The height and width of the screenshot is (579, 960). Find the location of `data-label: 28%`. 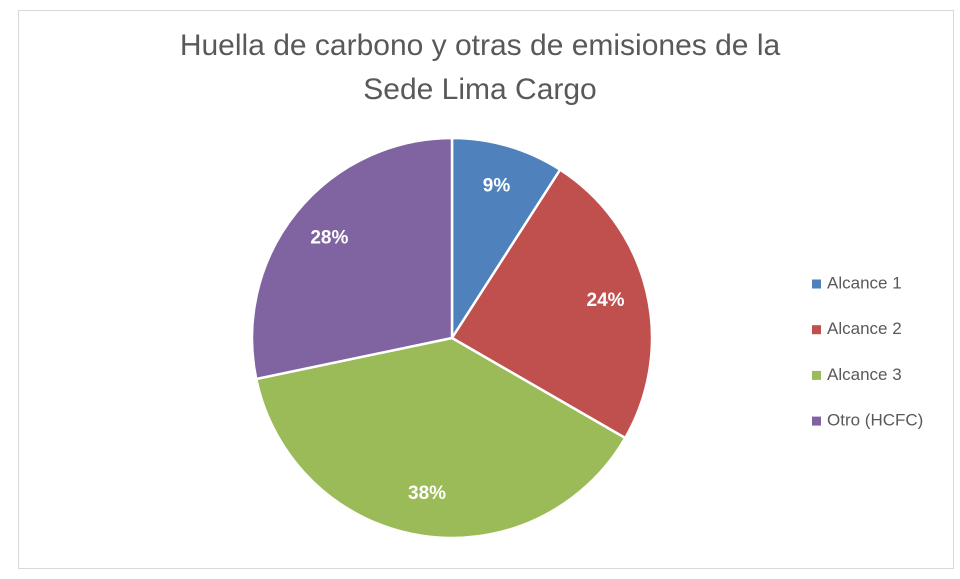

data-label: 28% is located at coordinates (329, 237).